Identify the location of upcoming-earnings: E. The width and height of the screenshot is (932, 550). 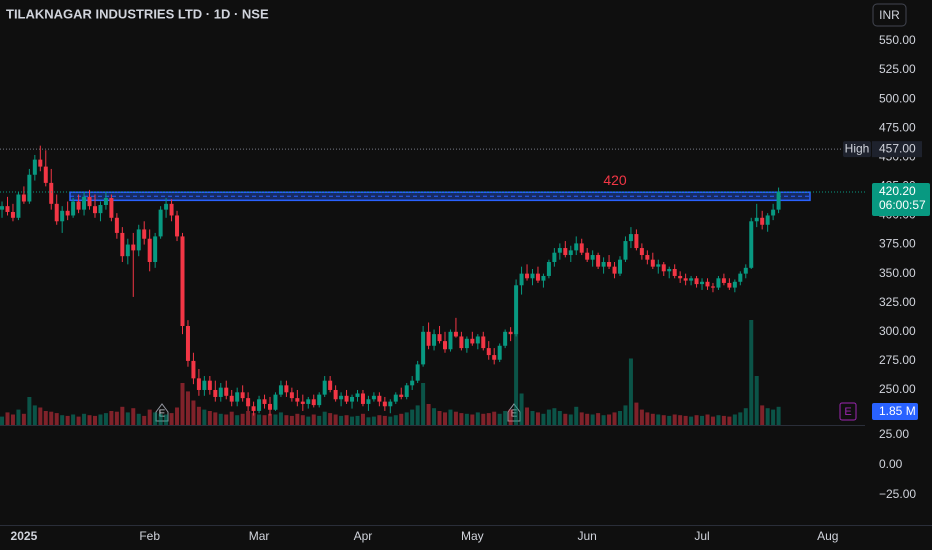
(848, 411).